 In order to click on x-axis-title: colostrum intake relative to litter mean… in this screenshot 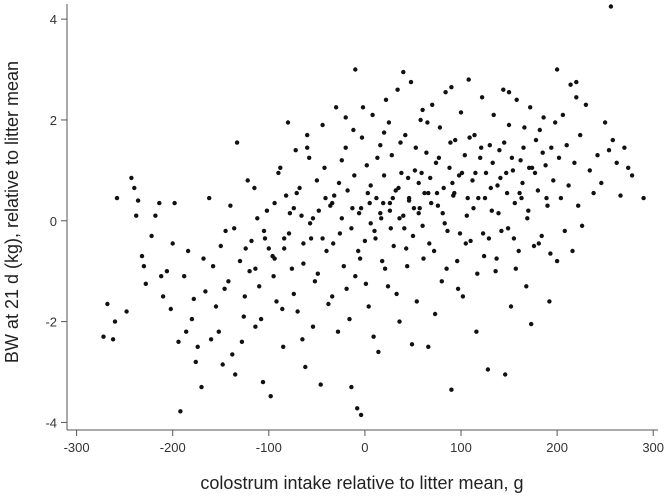, I will do `click(361, 483)`.